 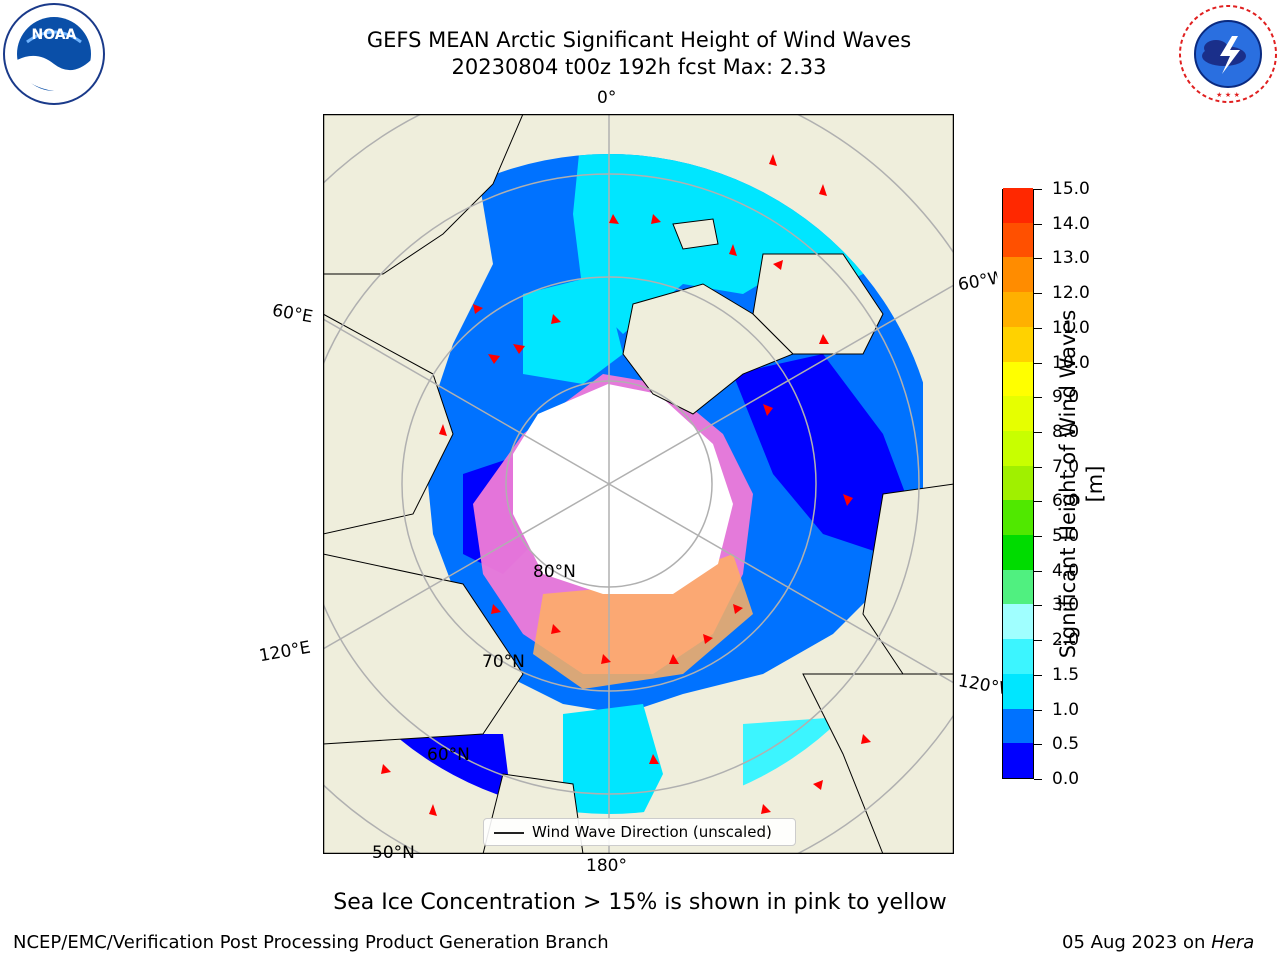 What do you see at coordinates (1066, 640) in the screenshot?
I see `colorbar-tick-label: 2.0` at bounding box center [1066, 640].